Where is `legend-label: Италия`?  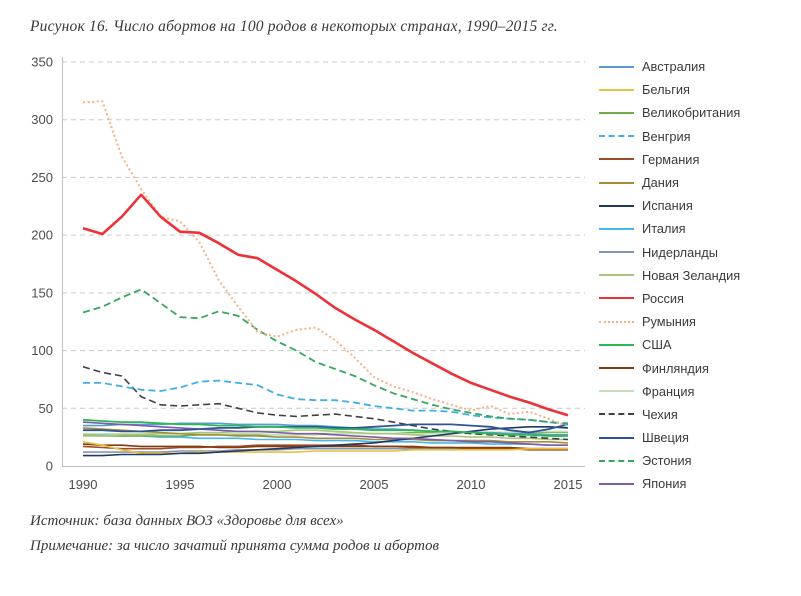 legend-label: Италия is located at coordinates (664, 229).